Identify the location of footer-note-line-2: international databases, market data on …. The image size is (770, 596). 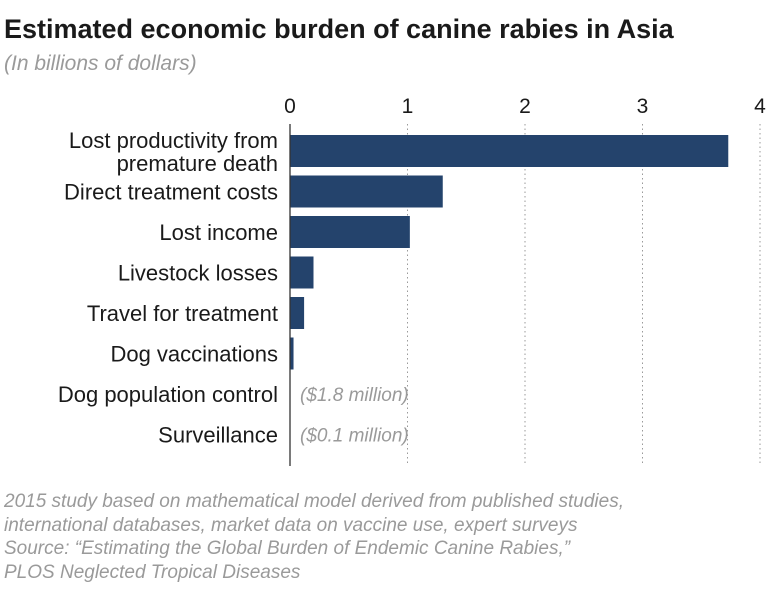
(291, 525).